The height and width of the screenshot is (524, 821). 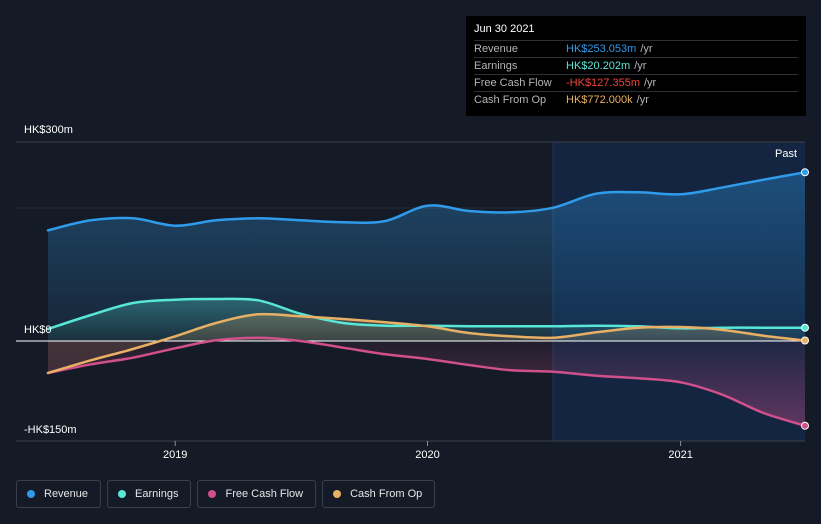 I want to click on x-axis-ticks: 2019 2020 2021, so click(x=428, y=451).